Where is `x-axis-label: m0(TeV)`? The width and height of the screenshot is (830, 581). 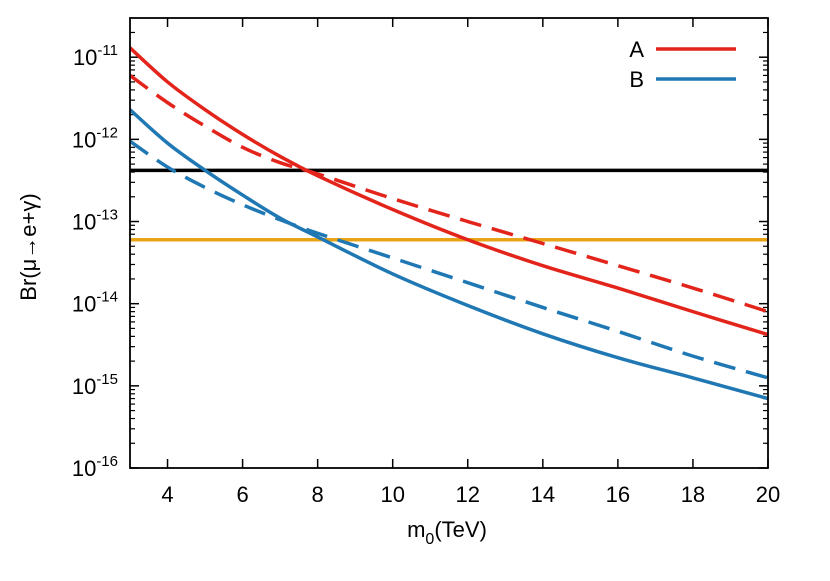 x-axis-label: m0(TeV) is located at coordinates (447, 532).